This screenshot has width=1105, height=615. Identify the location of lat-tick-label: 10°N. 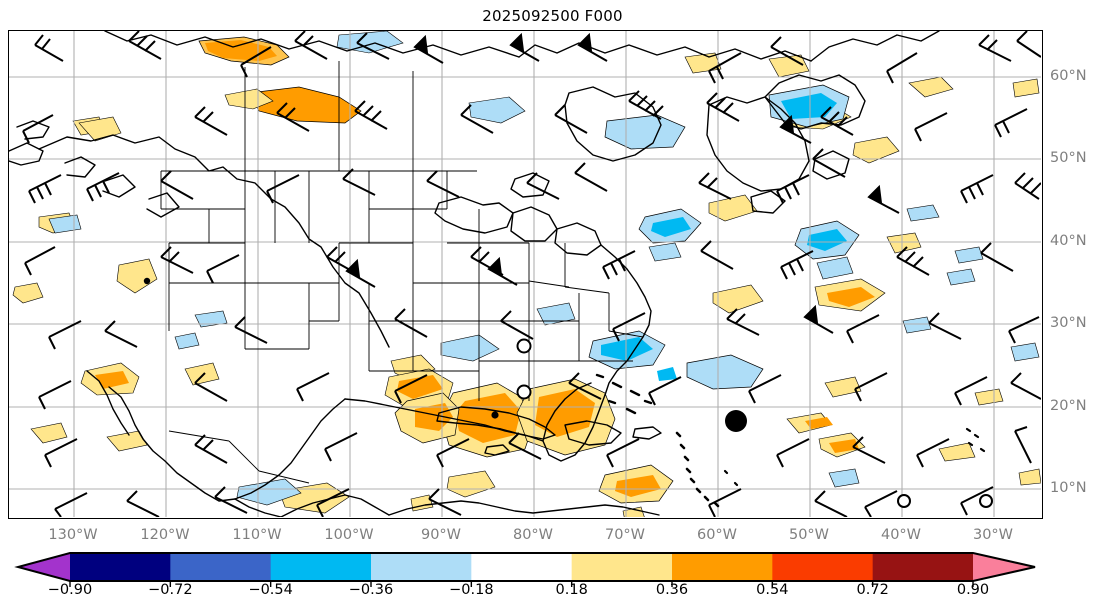
(1068, 488).